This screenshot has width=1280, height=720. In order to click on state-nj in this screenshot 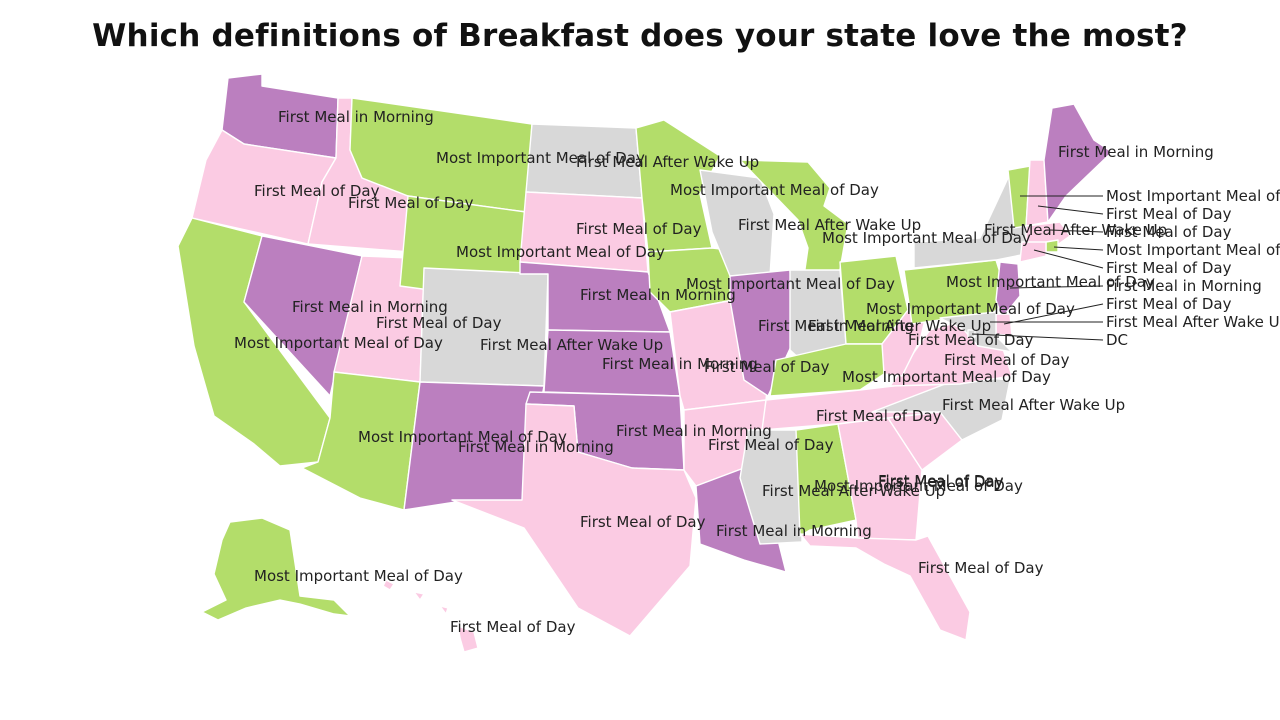, I will do `click(1008, 290)`.